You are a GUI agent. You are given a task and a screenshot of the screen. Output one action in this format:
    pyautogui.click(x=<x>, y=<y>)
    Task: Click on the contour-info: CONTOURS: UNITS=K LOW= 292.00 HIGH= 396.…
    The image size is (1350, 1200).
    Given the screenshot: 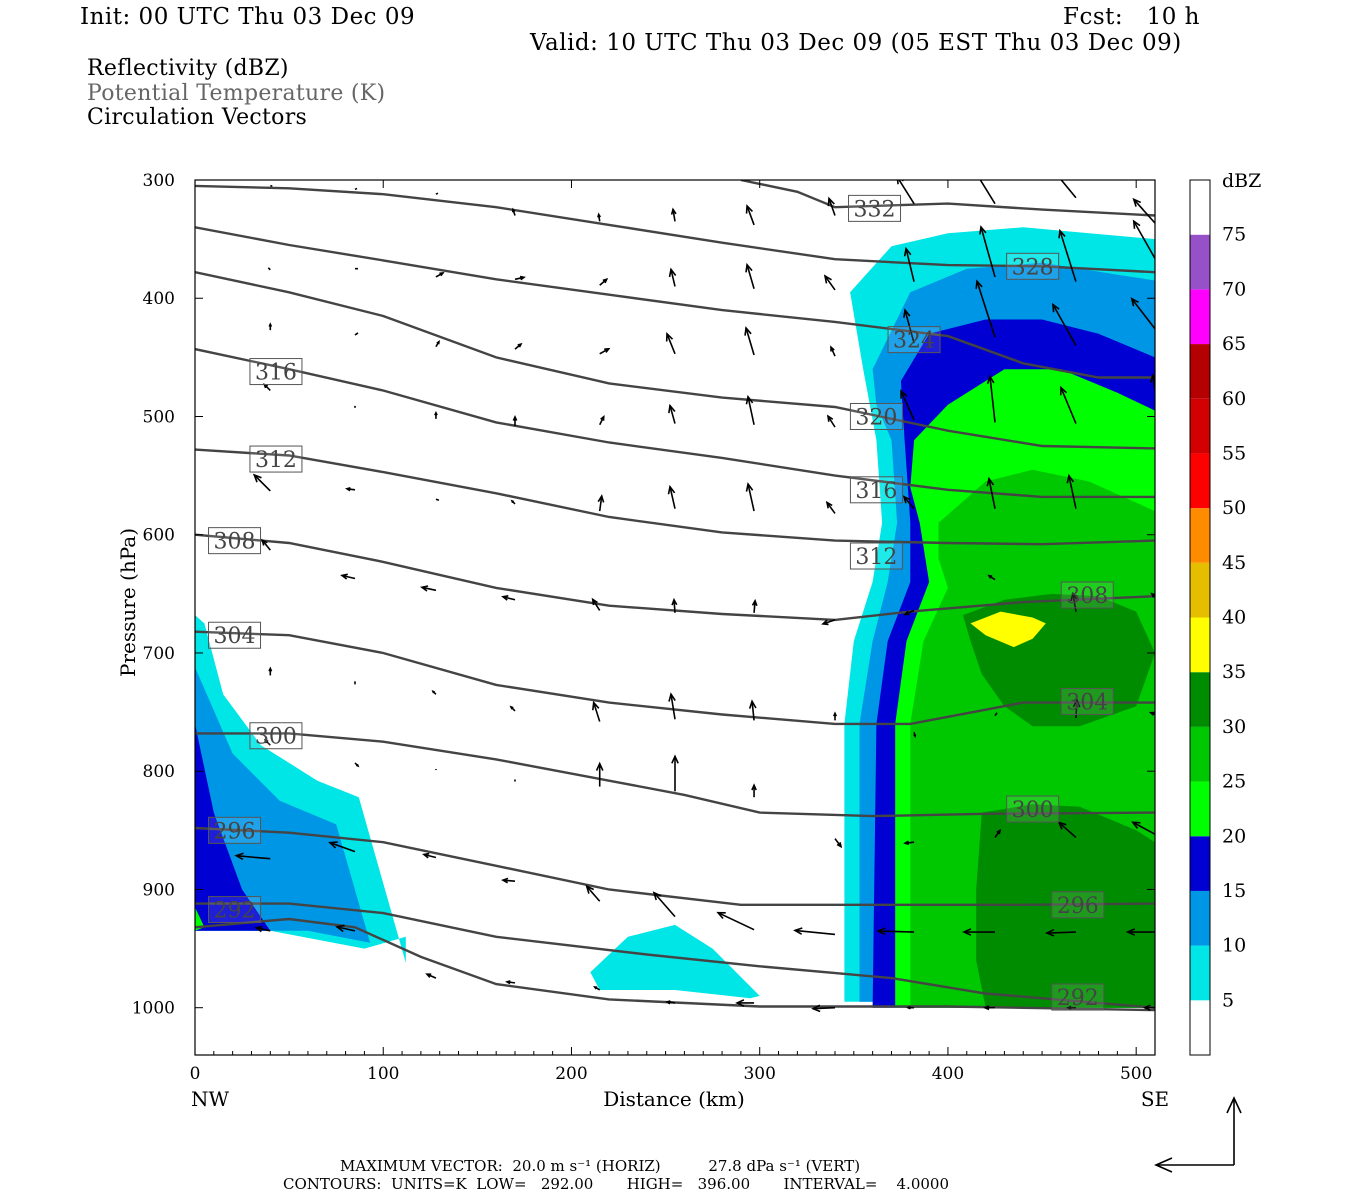 What is the action you would take?
    pyautogui.click(x=616, y=1184)
    